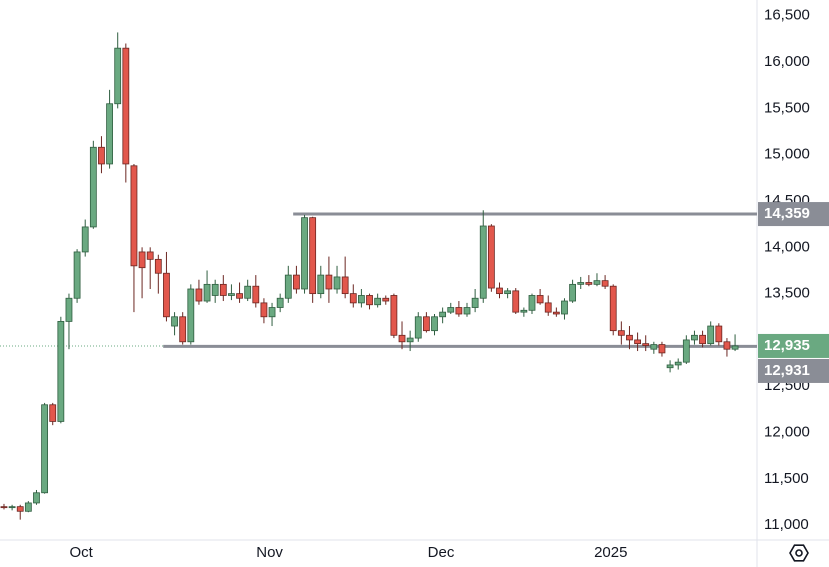 The width and height of the screenshot is (829, 567). What do you see at coordinates (786, 478) in the screenshot?
I see `y-tick-label: 11,500` at bounding box center [786, 478].